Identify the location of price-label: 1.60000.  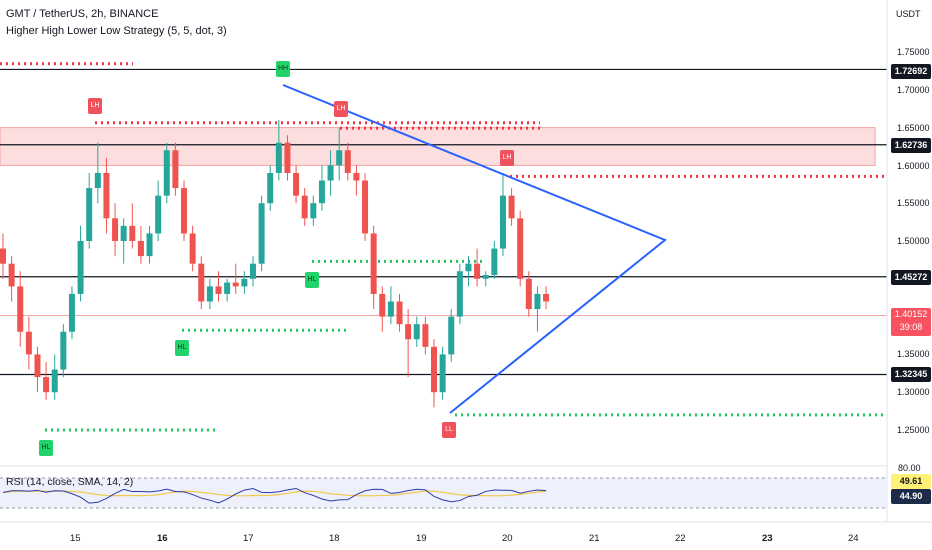
(913, 166).